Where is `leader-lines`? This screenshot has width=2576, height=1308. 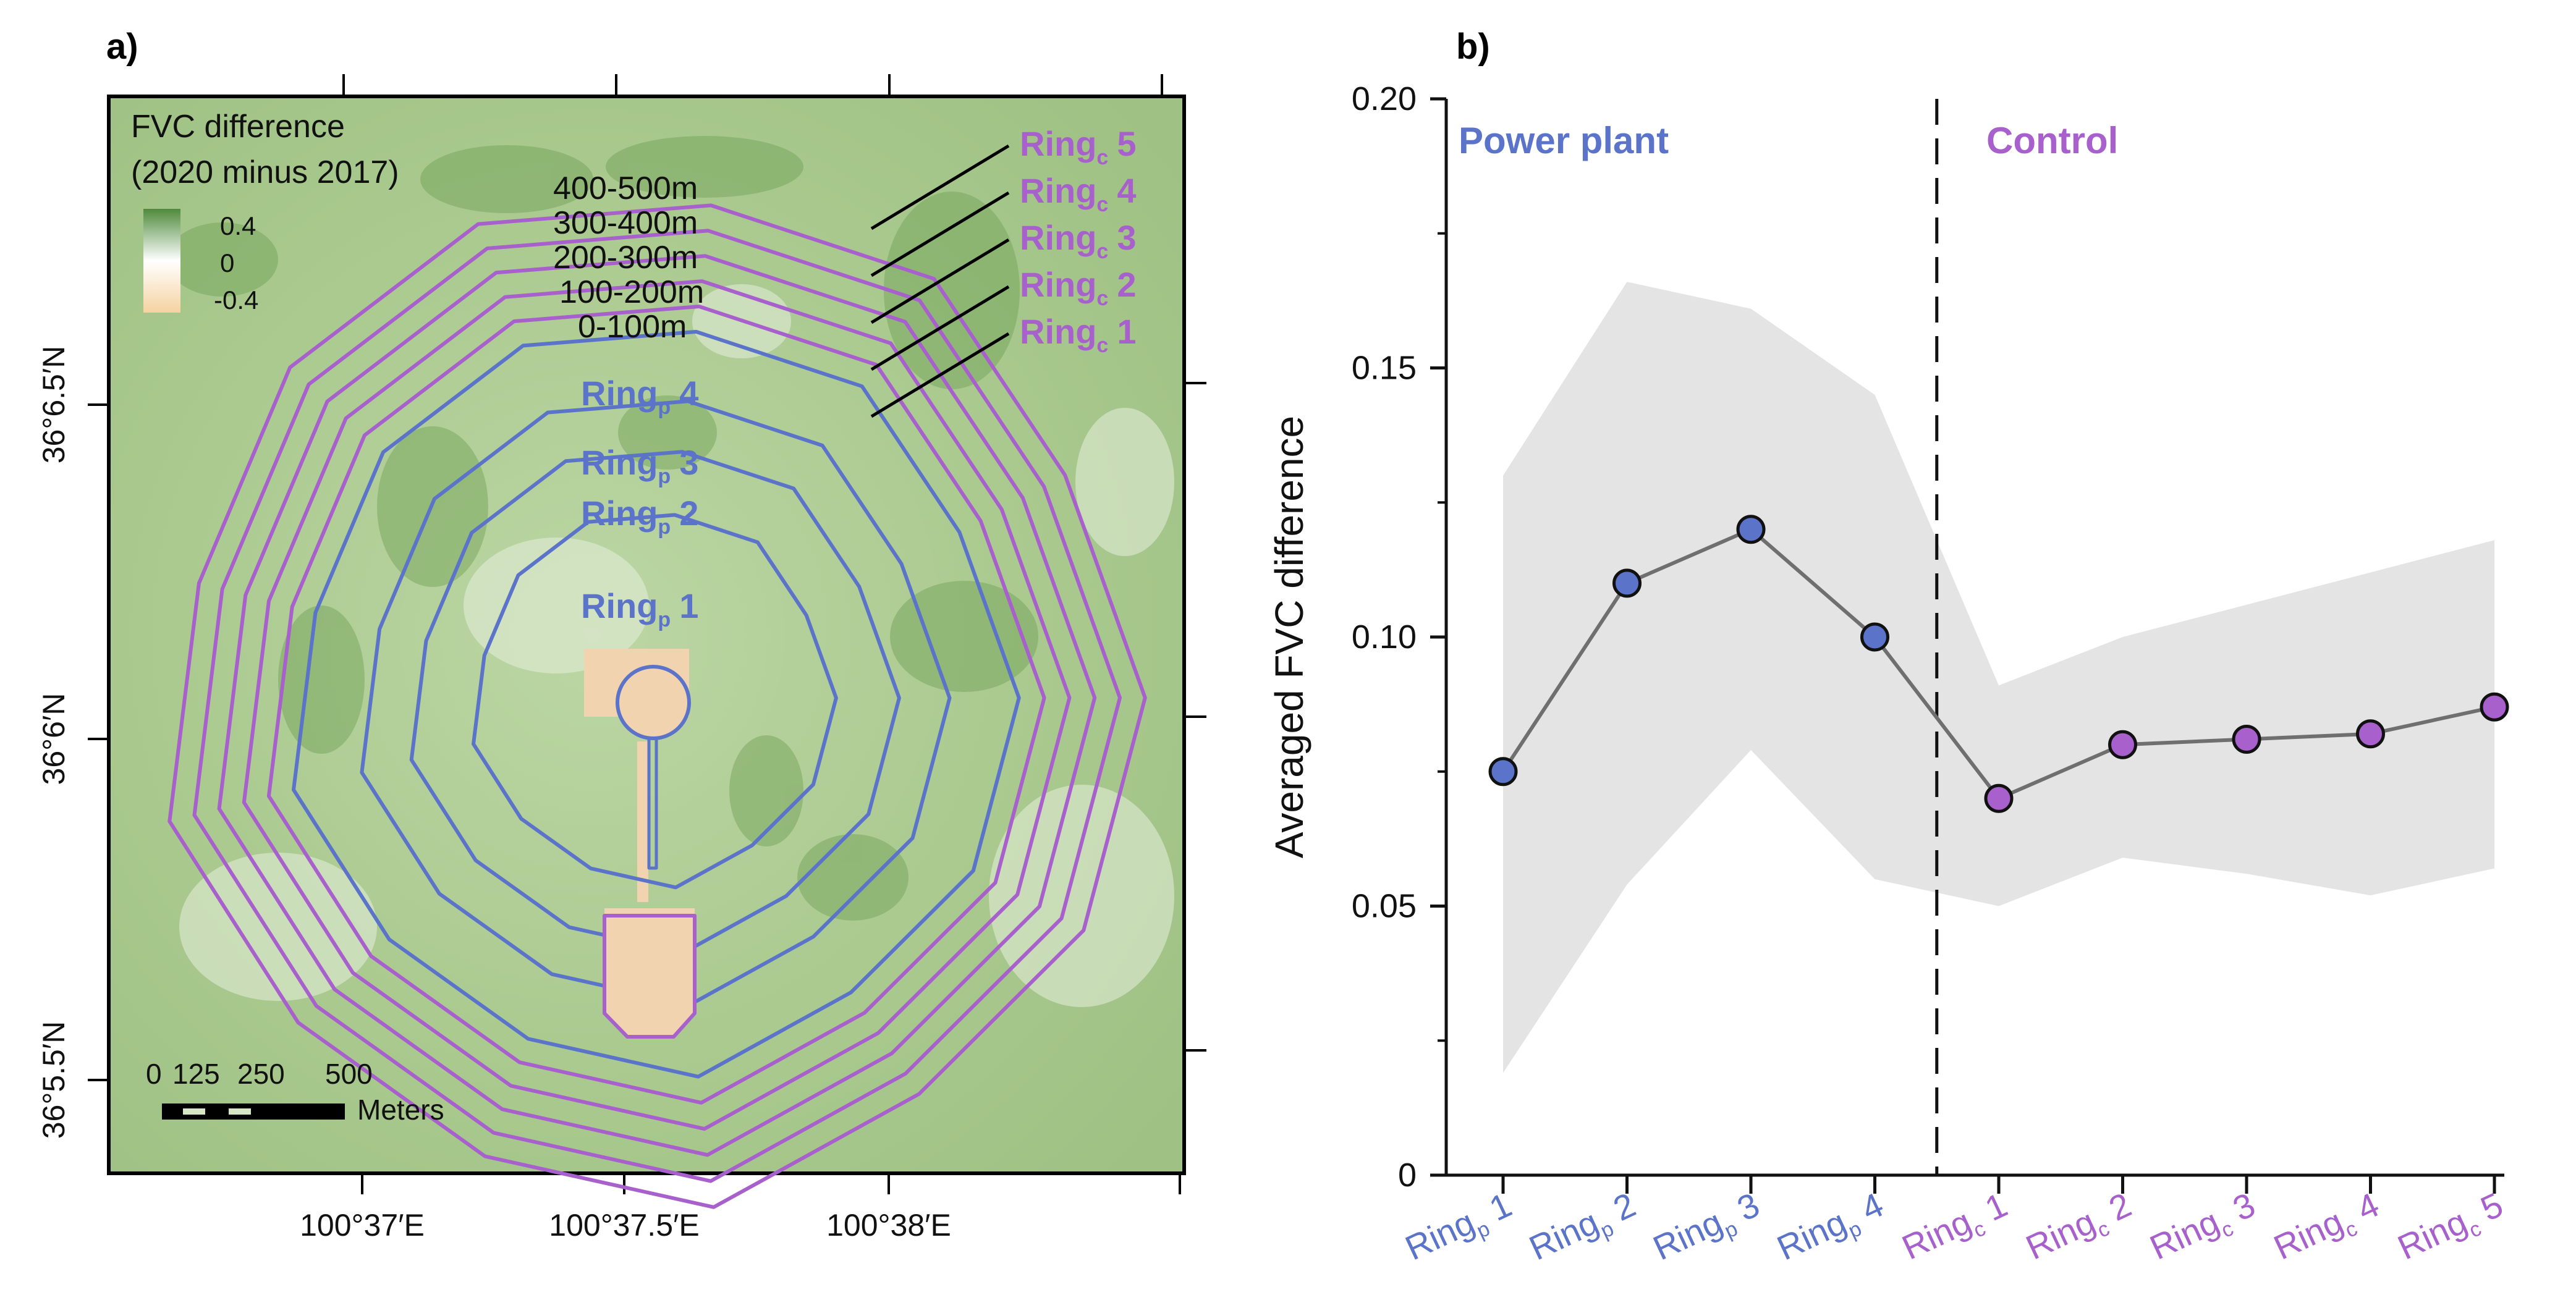
leader-lines is located at coordinates (940, 281).